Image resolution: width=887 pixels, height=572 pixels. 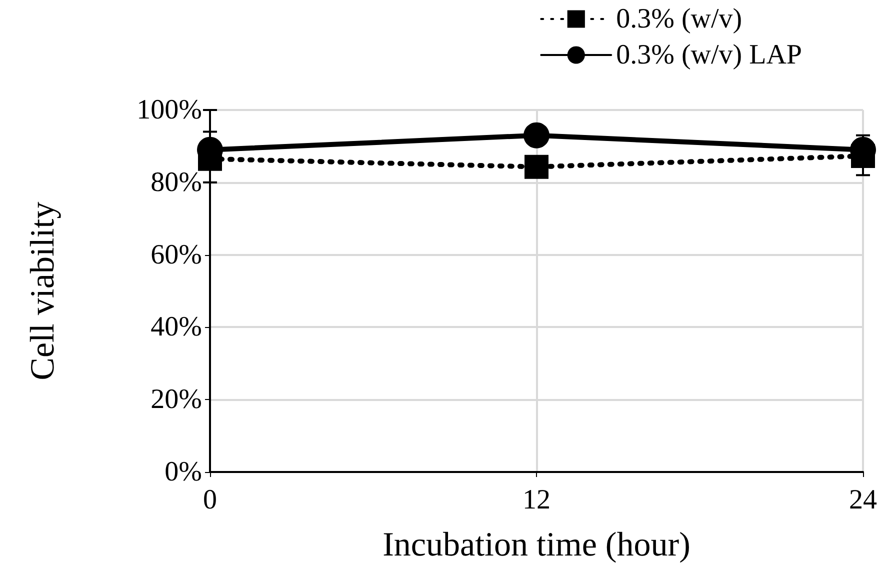 What do you see at coordinates (183, 472) in the screenshot?
I see `y-tick-label: 0%` at bounding box center [183, 472].